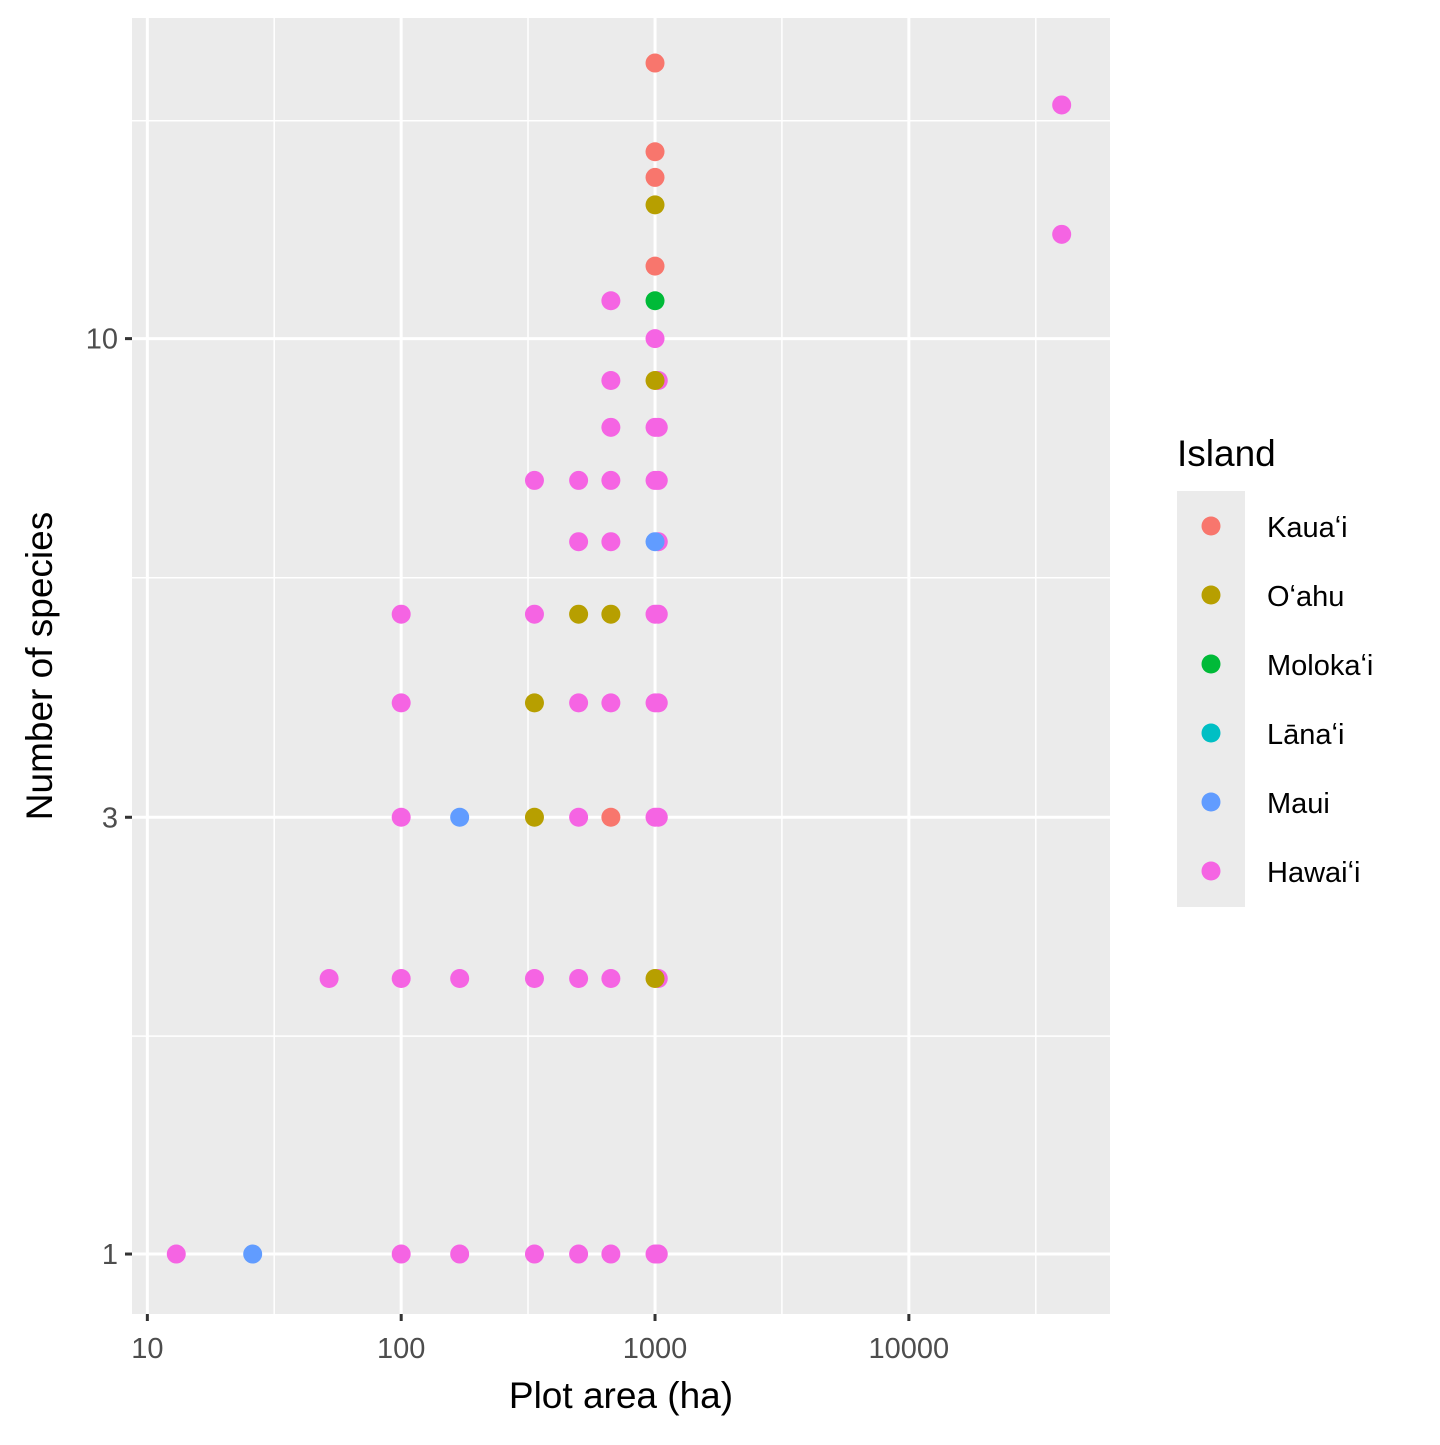 The height and width of the screenshot is (1445, 1440). Describe the element at coordinates (655, 1349) in the screenshot. I see `x-tick-label: 1000` at that location.